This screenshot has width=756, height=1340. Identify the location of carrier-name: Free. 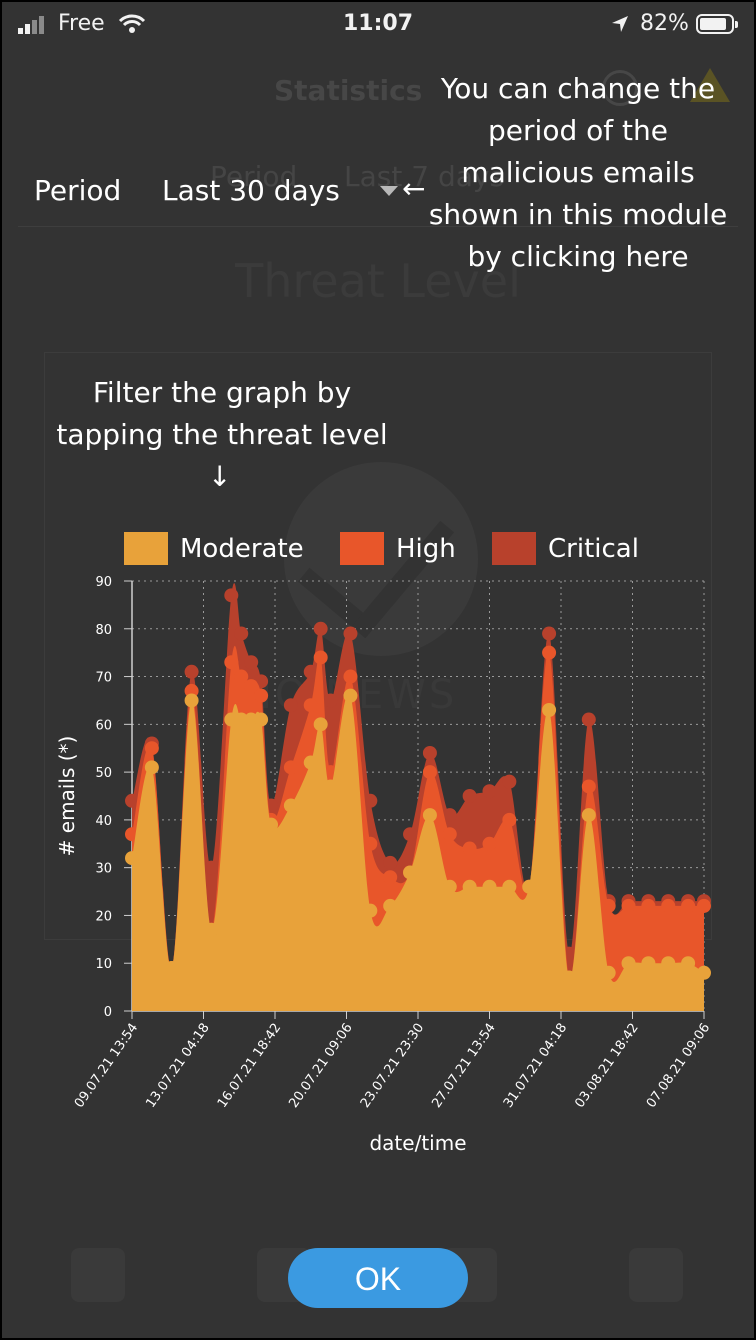
(81, 23).